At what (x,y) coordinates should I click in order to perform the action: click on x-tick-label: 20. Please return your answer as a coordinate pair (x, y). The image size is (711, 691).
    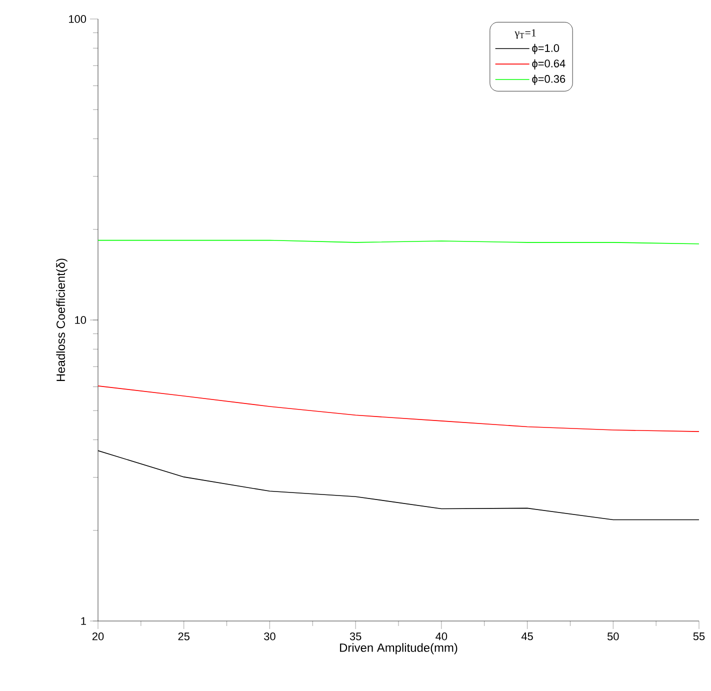
    Looking at the image, I should click on (98, 636).